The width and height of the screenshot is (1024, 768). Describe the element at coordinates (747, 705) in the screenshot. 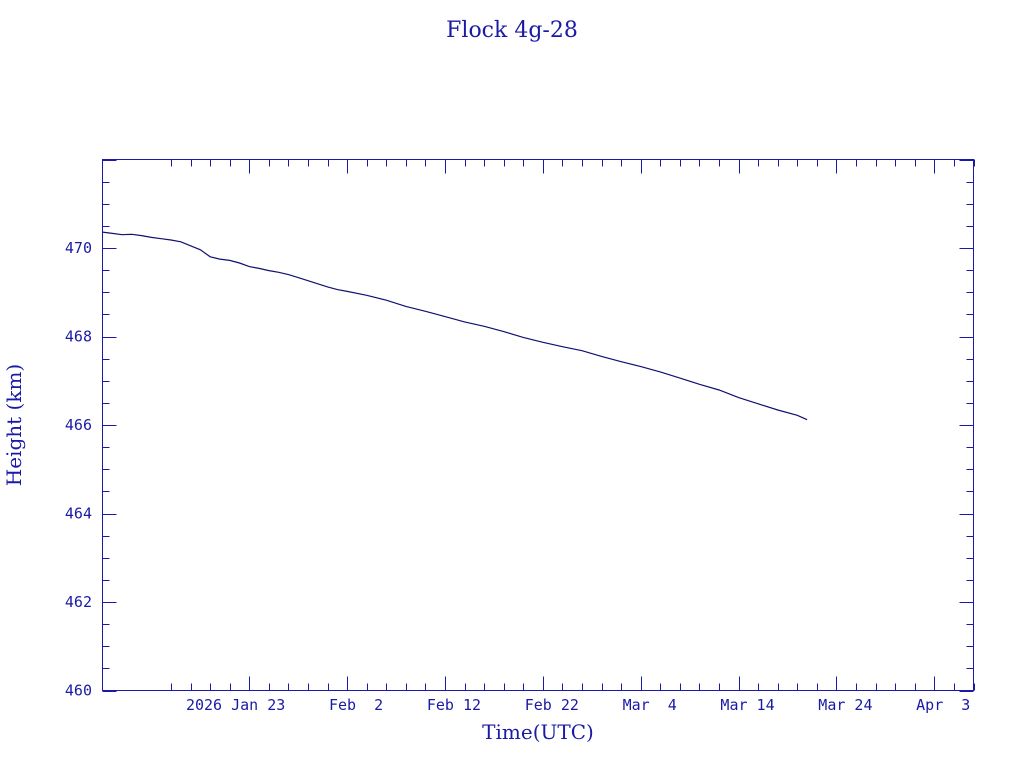

I see `x-tick-label: Mar 14` at that location.